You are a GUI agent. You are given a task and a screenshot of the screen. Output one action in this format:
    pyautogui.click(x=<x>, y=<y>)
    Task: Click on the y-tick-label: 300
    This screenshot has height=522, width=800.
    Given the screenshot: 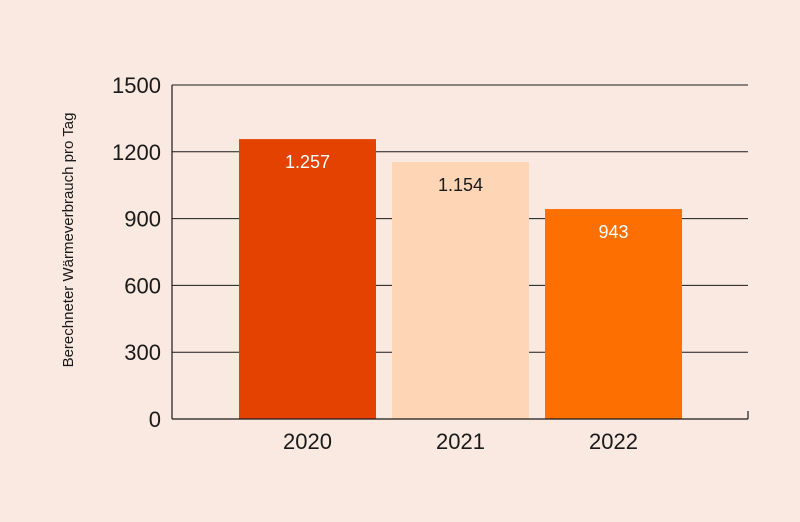 What is the action you would take?
    pyautogui.click(x=142, y=352)
    